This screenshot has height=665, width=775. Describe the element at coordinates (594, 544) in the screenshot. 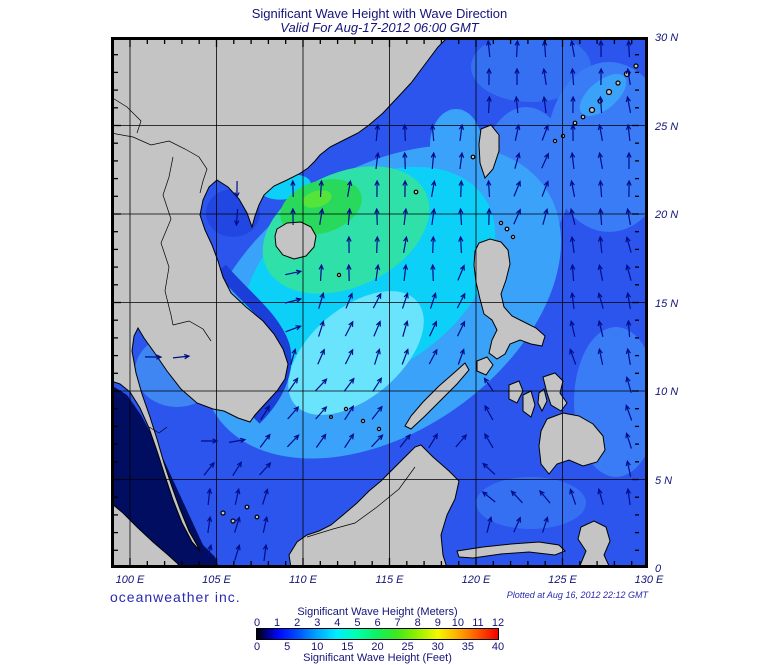

I see `sulawesi-island` at that location.